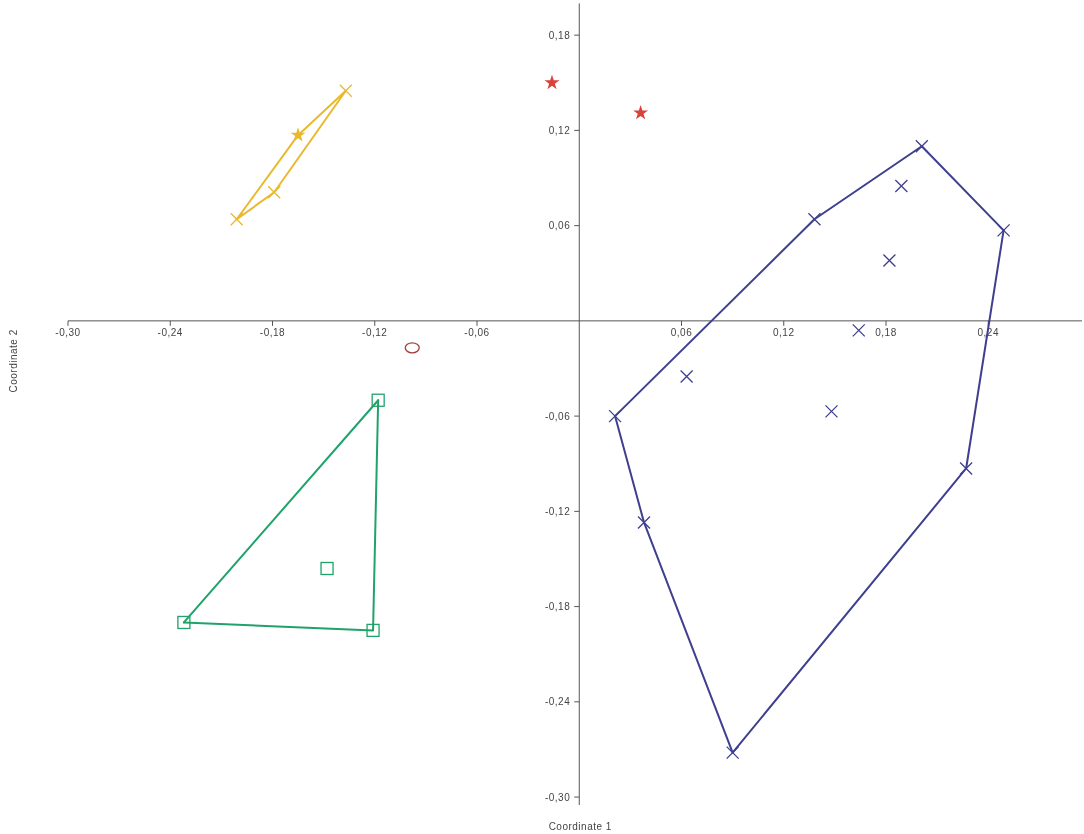 This screenshot has height=834, width=1084. What do you see at coordinates (272, 332) in the screenshot?
I see `x-tick-label: -0,18` at bounding box center [272, 332].